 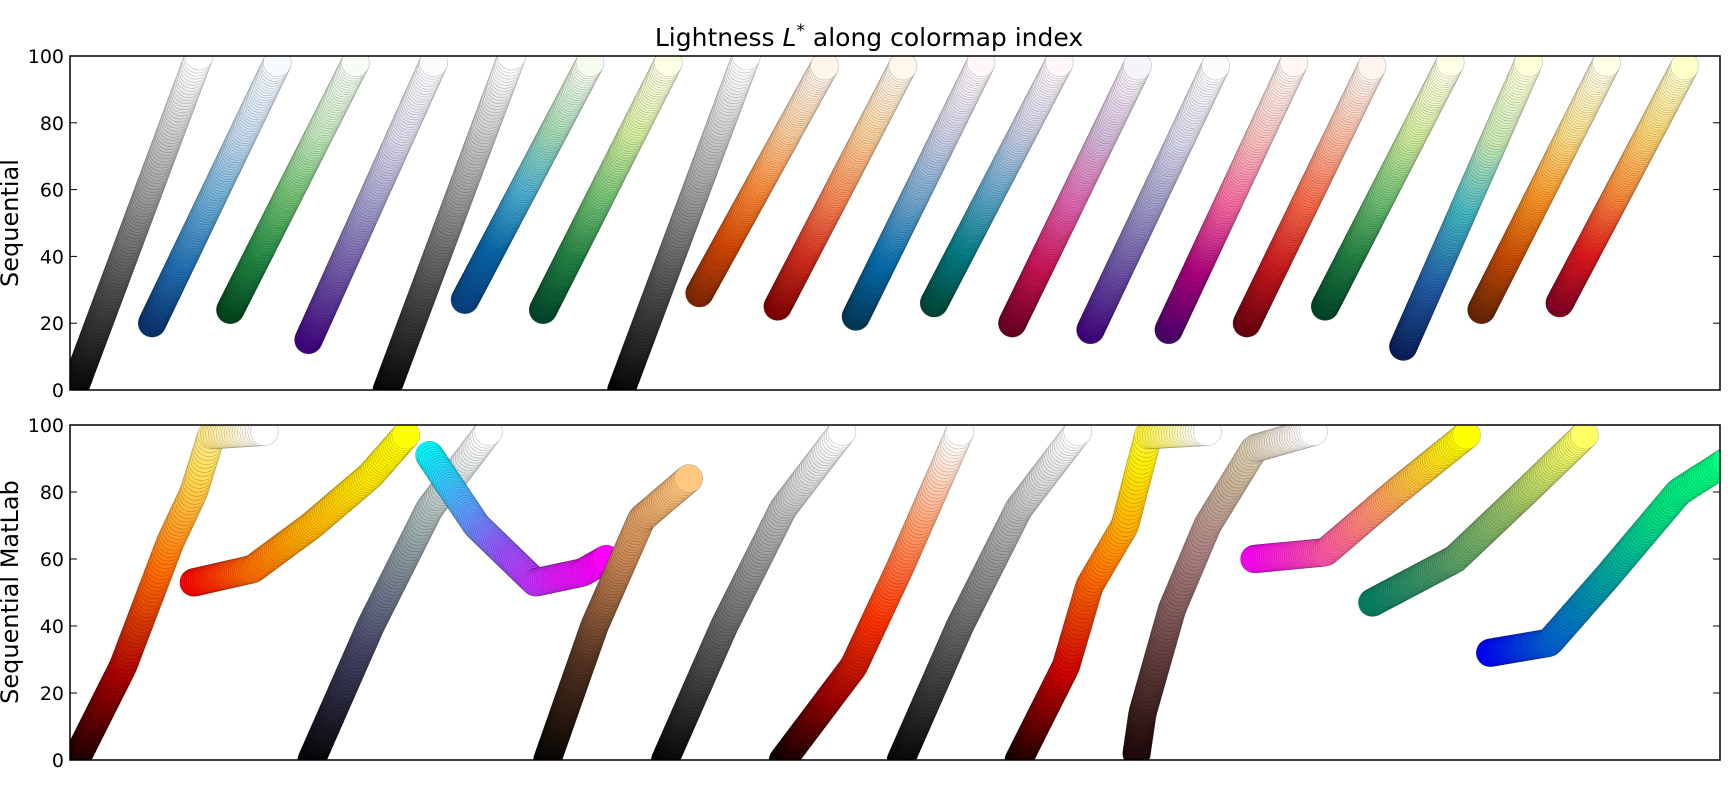 What do you see at coordinates (944, 37) in the screenshot?
I see `title-suffix: along colormap index` at bounding box center [944, 37].